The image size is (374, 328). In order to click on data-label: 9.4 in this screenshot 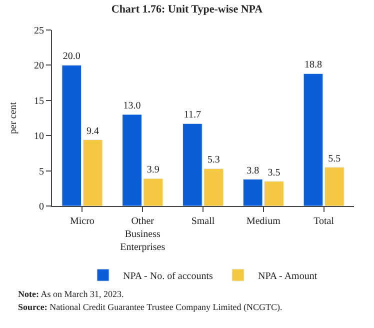, I will do `click(93, 131)`.